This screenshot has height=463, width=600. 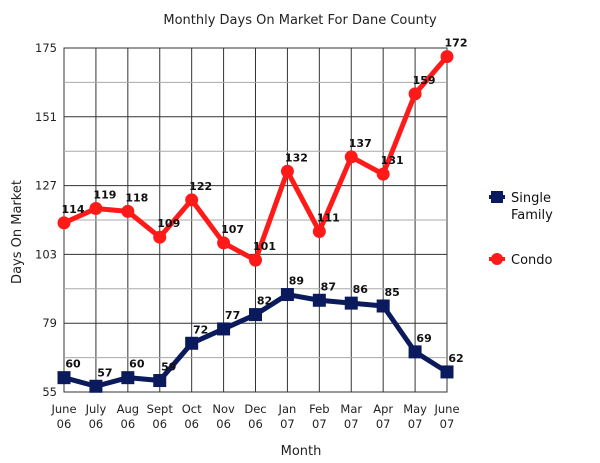 I want to click on x-tick-label: Dec 06, so click(x=255, y=416).